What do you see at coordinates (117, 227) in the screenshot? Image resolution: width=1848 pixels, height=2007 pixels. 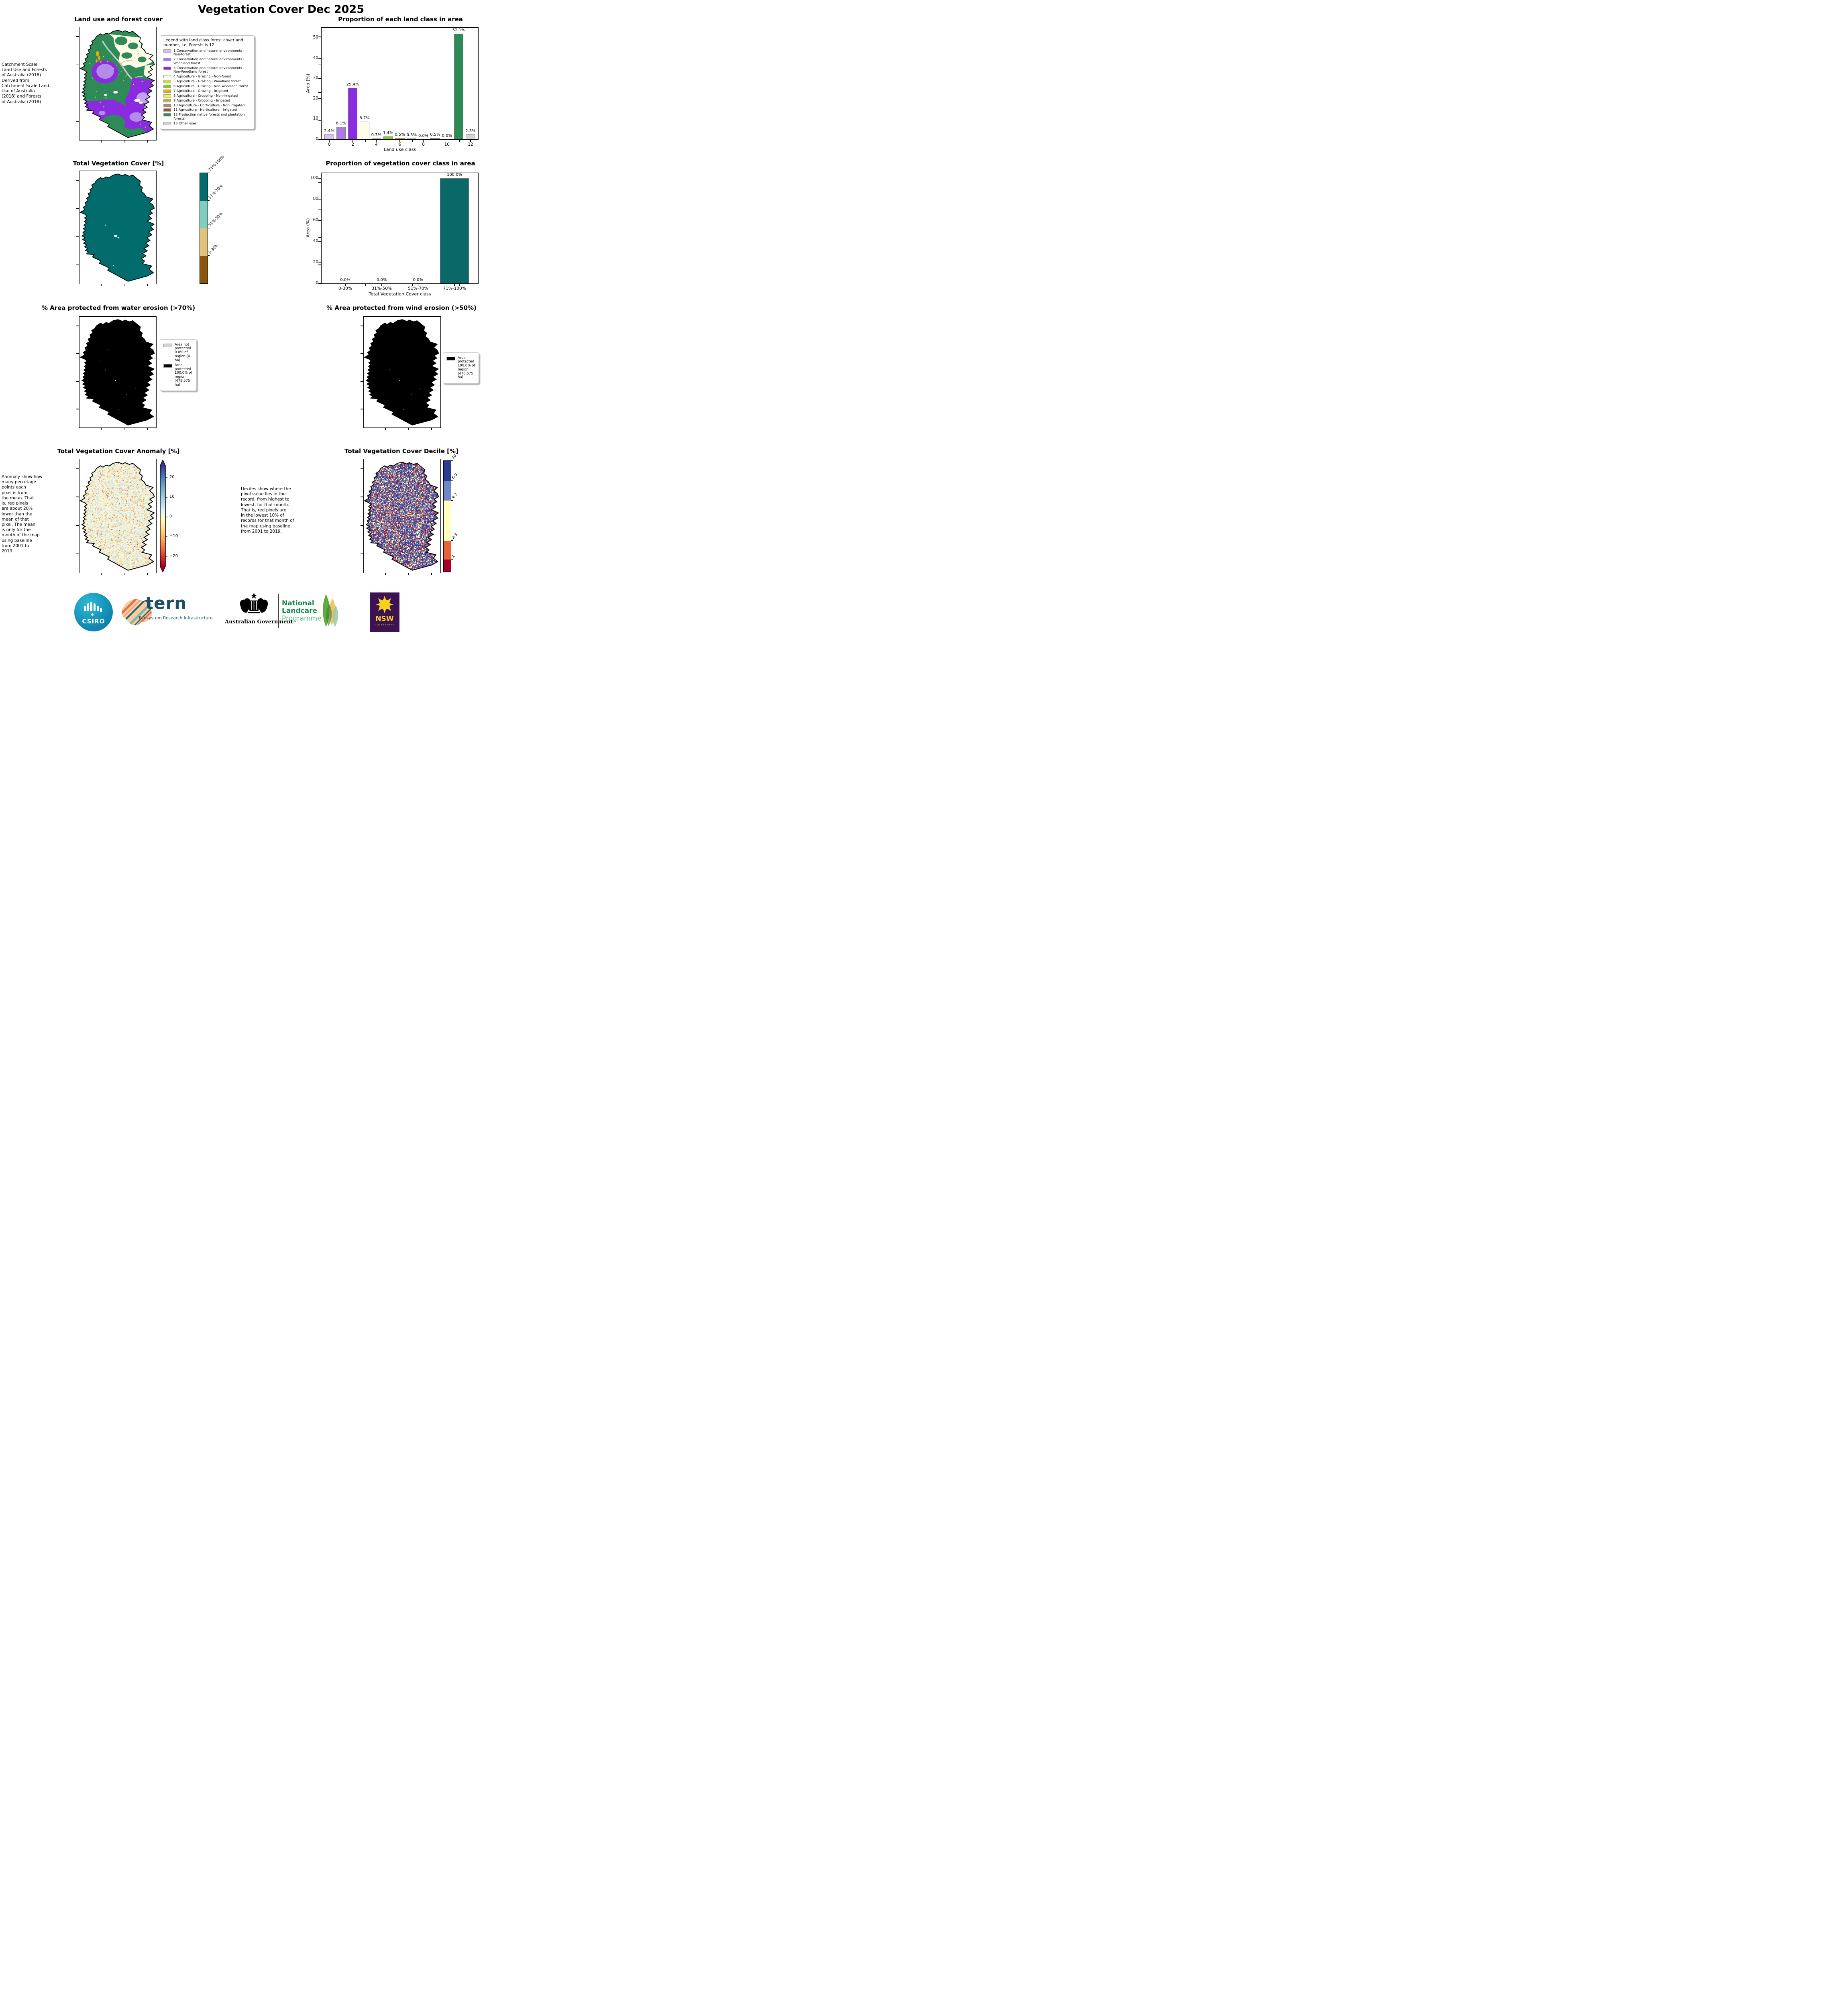 I see `veg-cover-raster` at bounding box center [117, 227].